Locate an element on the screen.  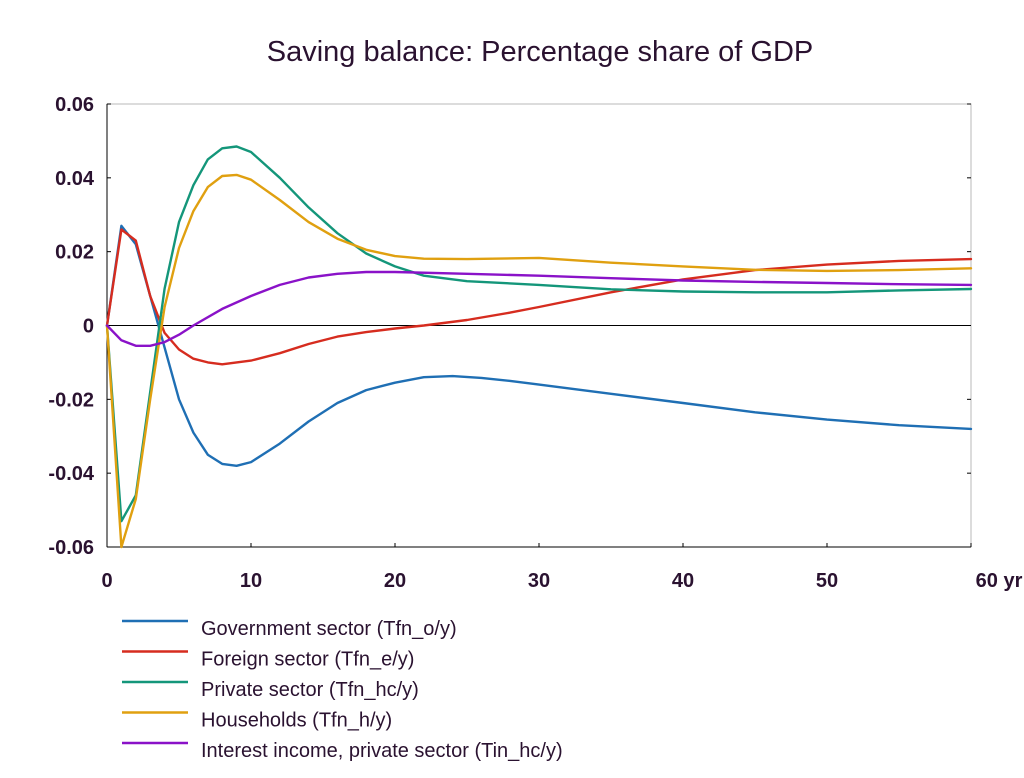
y-tick-label: -0.02 is located at coordinates (71, 400).